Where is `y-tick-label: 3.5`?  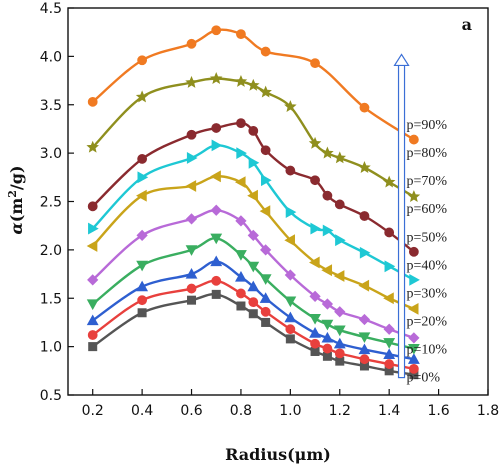 y-tick-label: 3.5 is located at coordinates (51, 106).